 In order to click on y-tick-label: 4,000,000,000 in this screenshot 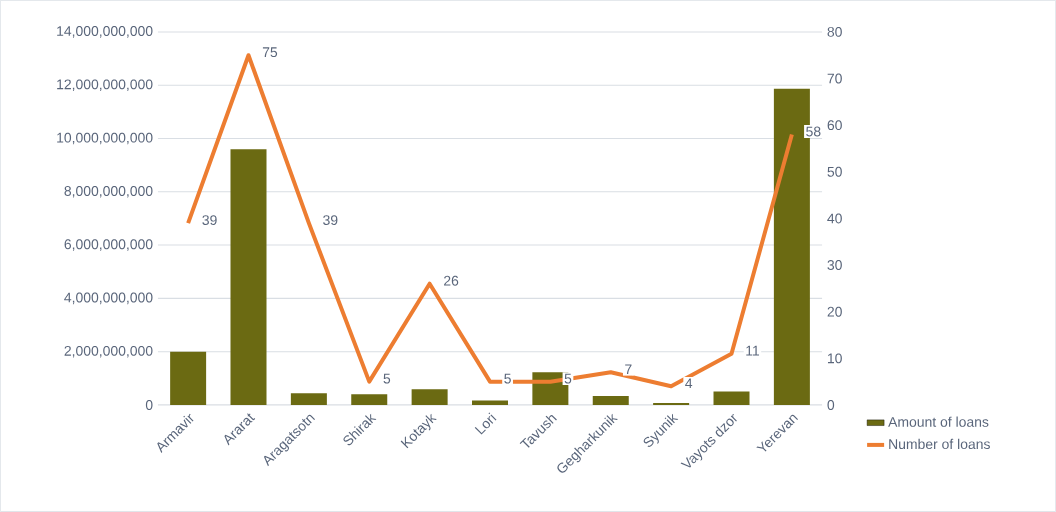, I will do `click(108, 298)`.